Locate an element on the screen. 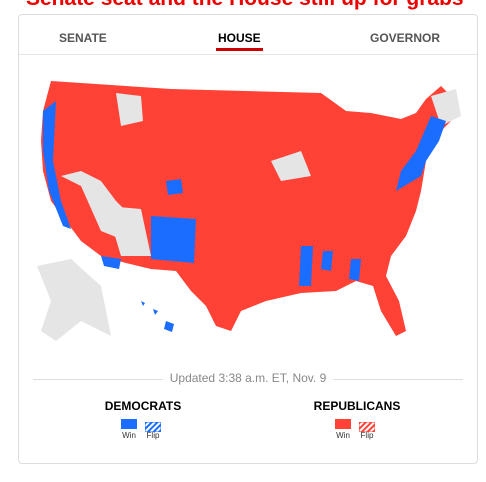 Image resolution: width=486 pixels, height=482 pixels. alaska is located at coordinates (74, 300).